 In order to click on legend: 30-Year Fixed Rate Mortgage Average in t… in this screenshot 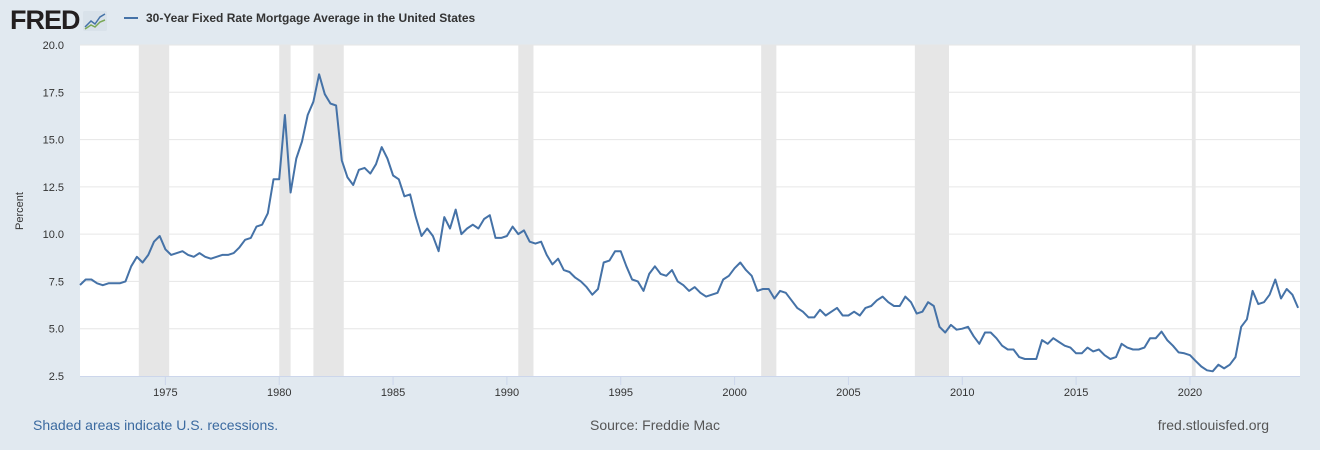, I will do `click(299, 18)`.